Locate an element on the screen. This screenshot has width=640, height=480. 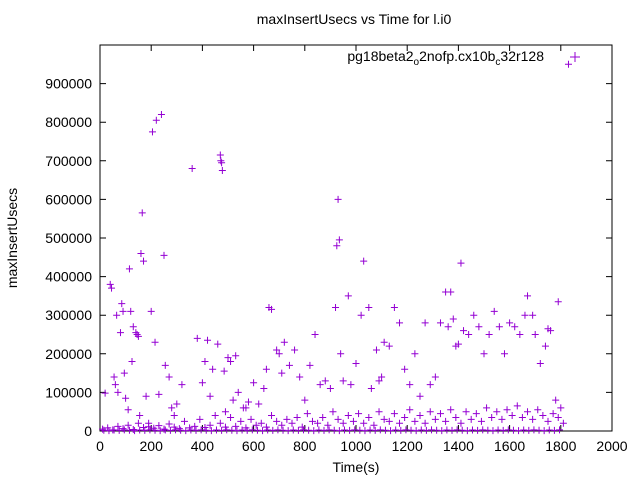
y-axis-label: maxInsertUsecs is located at coordinates (12, 238).